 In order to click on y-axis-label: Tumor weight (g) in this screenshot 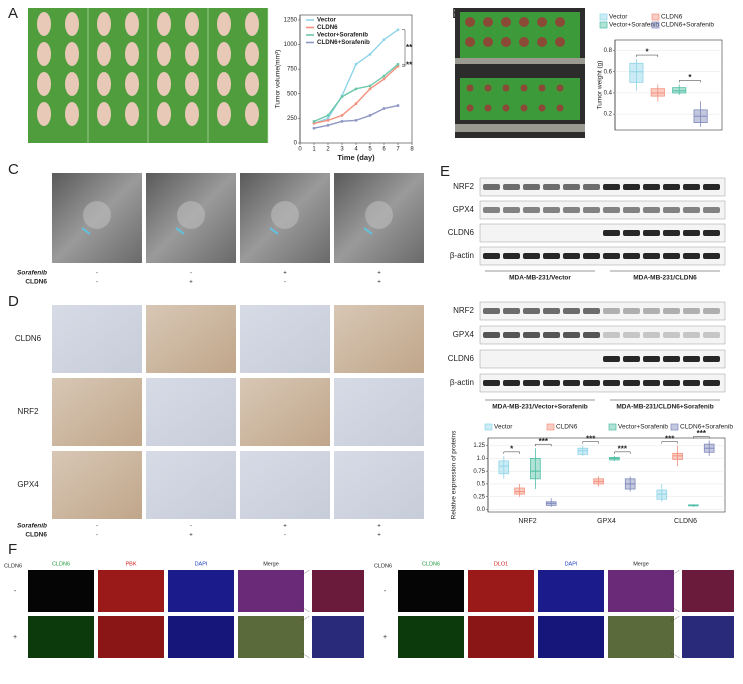, I will do `click(600, 85)`.